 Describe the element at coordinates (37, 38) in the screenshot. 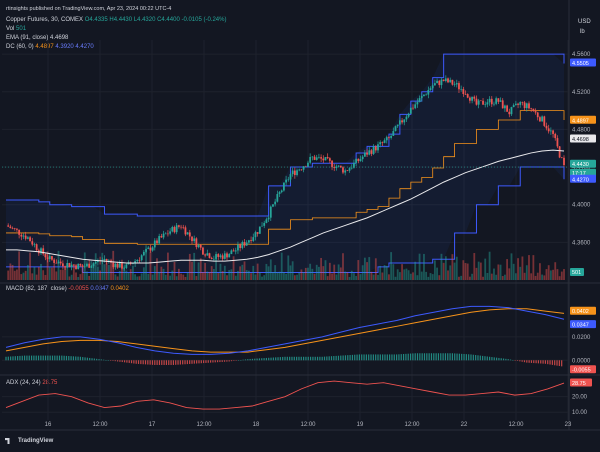

I see `ema-legend: EMA (91, close) 4.4698` at that location.